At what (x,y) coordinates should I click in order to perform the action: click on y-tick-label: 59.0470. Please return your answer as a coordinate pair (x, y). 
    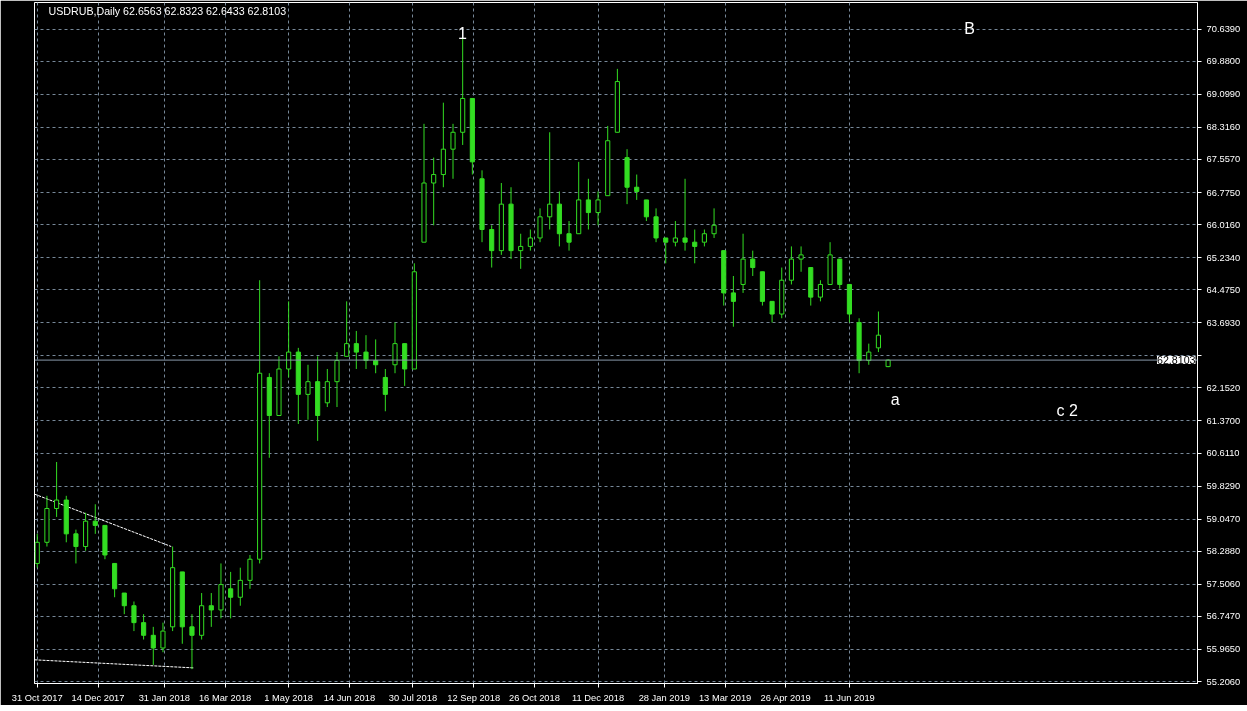
    Looking at the image, I should click on (1223, 519).